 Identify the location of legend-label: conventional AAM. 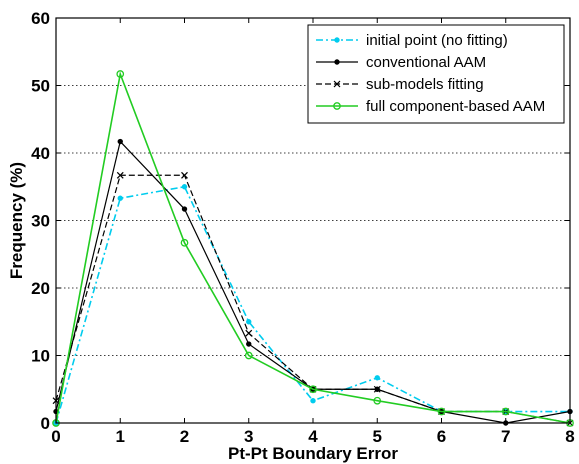
(426, 62).